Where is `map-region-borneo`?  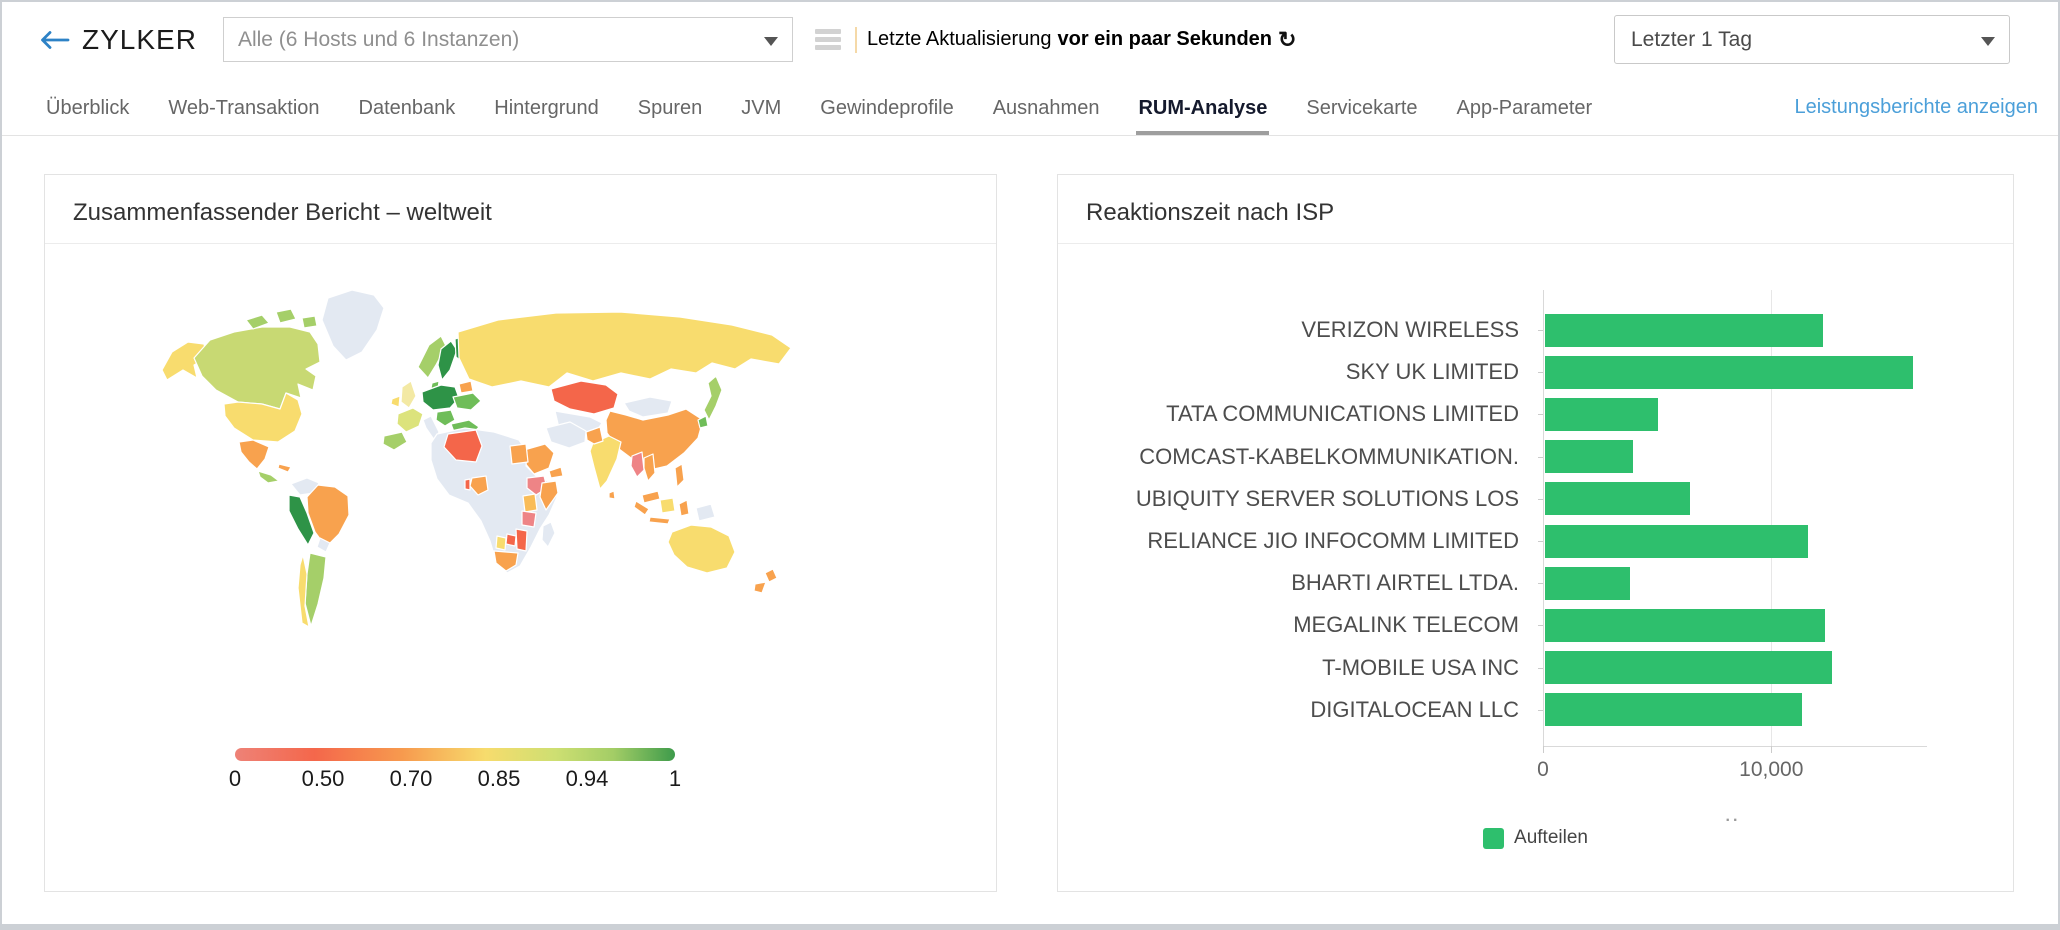
map-region-borneo is located at coordinates (667, 505).